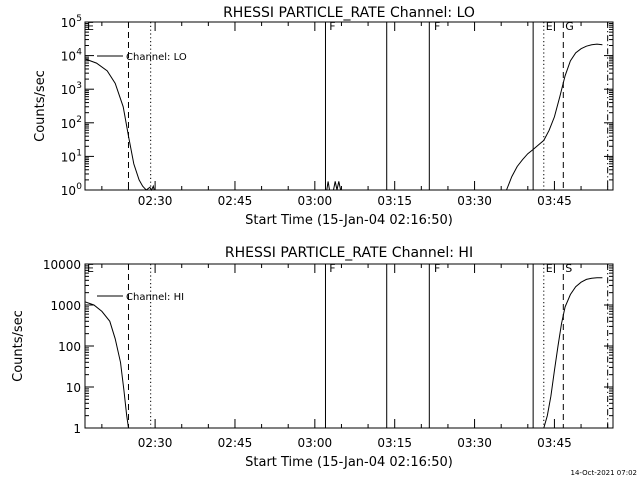 Image resolution: width=640 pixels, height=480 pixels. I want to click on legend-label: Channel: HI, so click(155, 297).